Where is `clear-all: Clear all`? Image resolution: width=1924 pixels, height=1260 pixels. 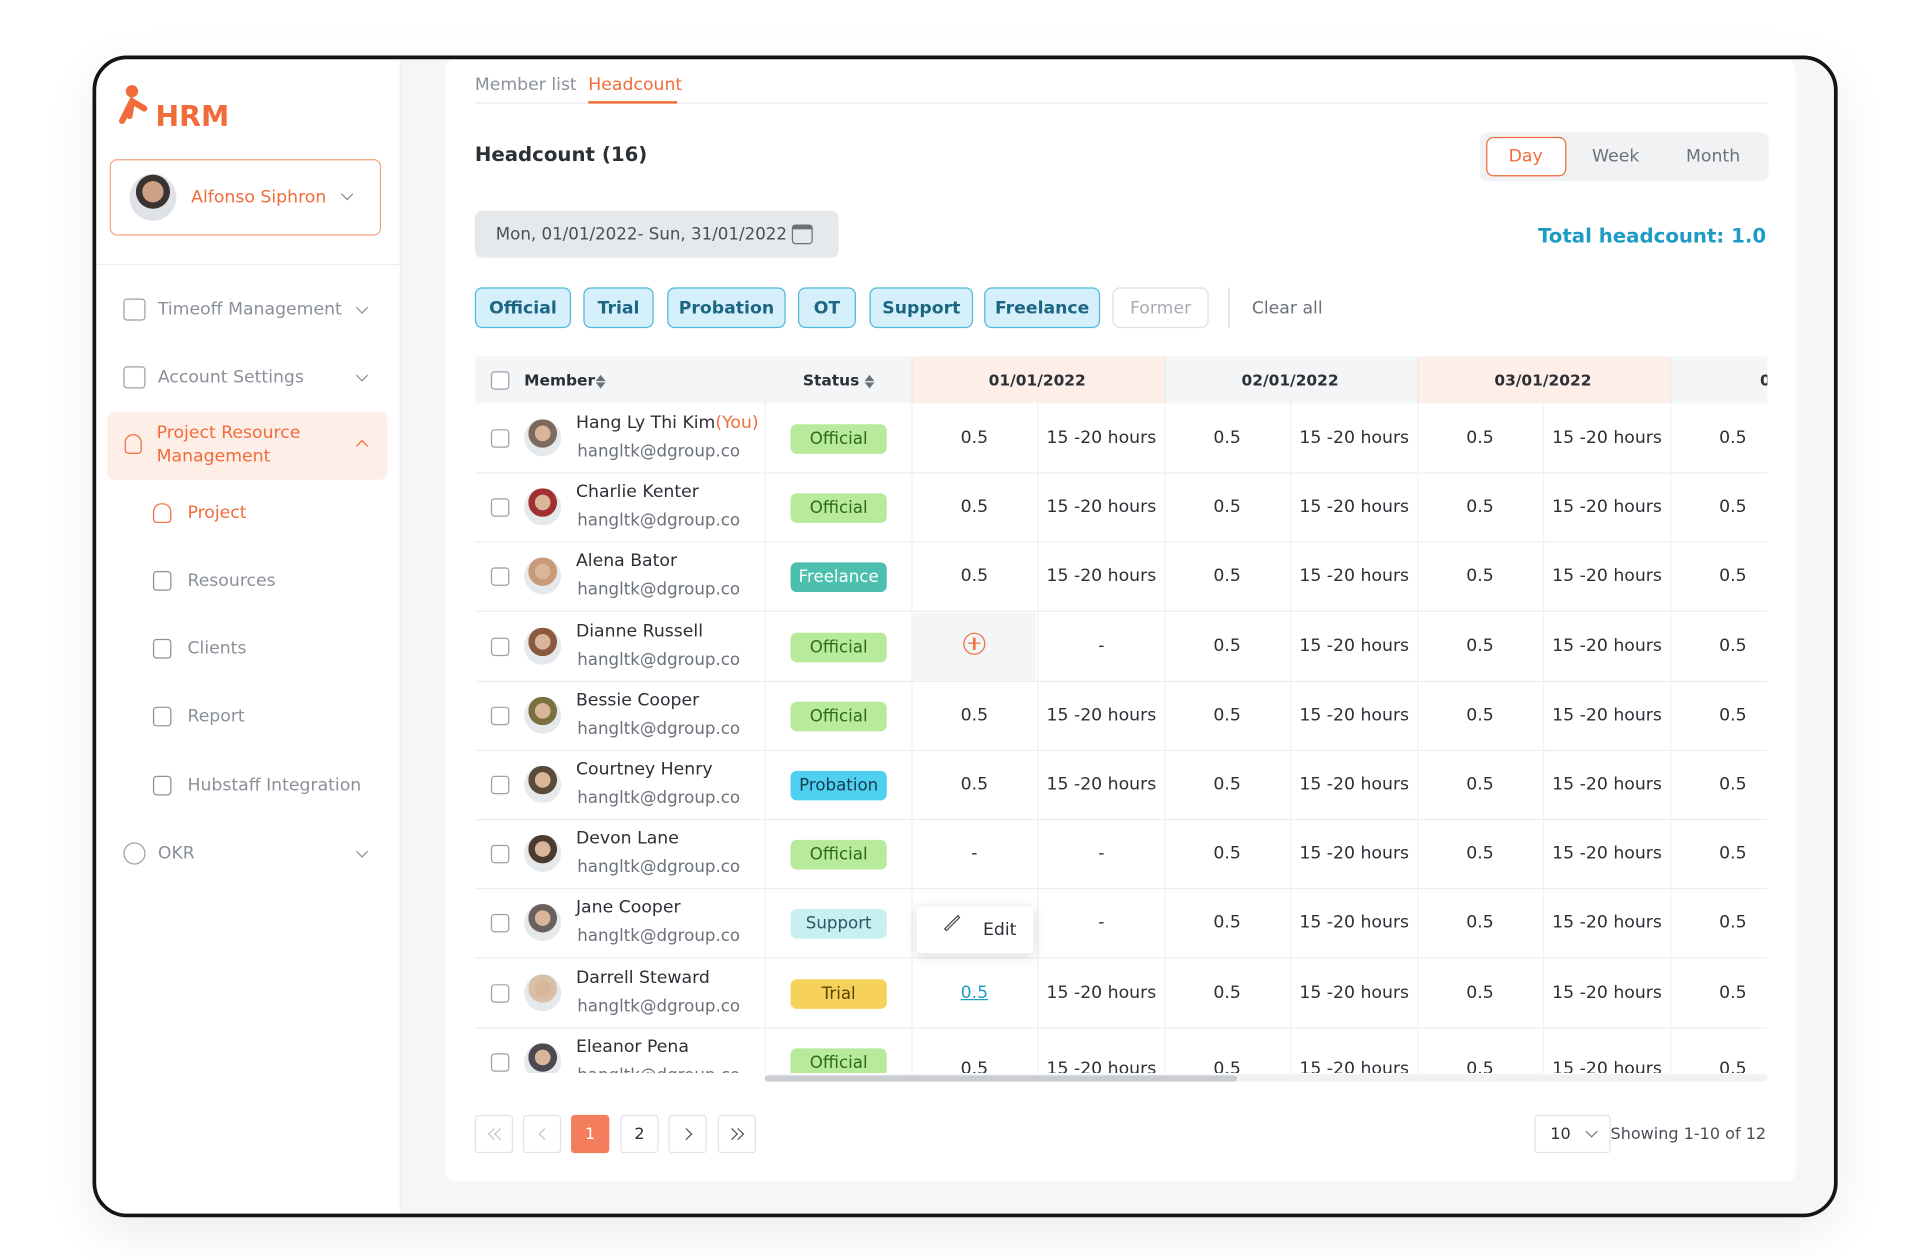
clear-all: Clear all is located at coordinates (1287, 307).